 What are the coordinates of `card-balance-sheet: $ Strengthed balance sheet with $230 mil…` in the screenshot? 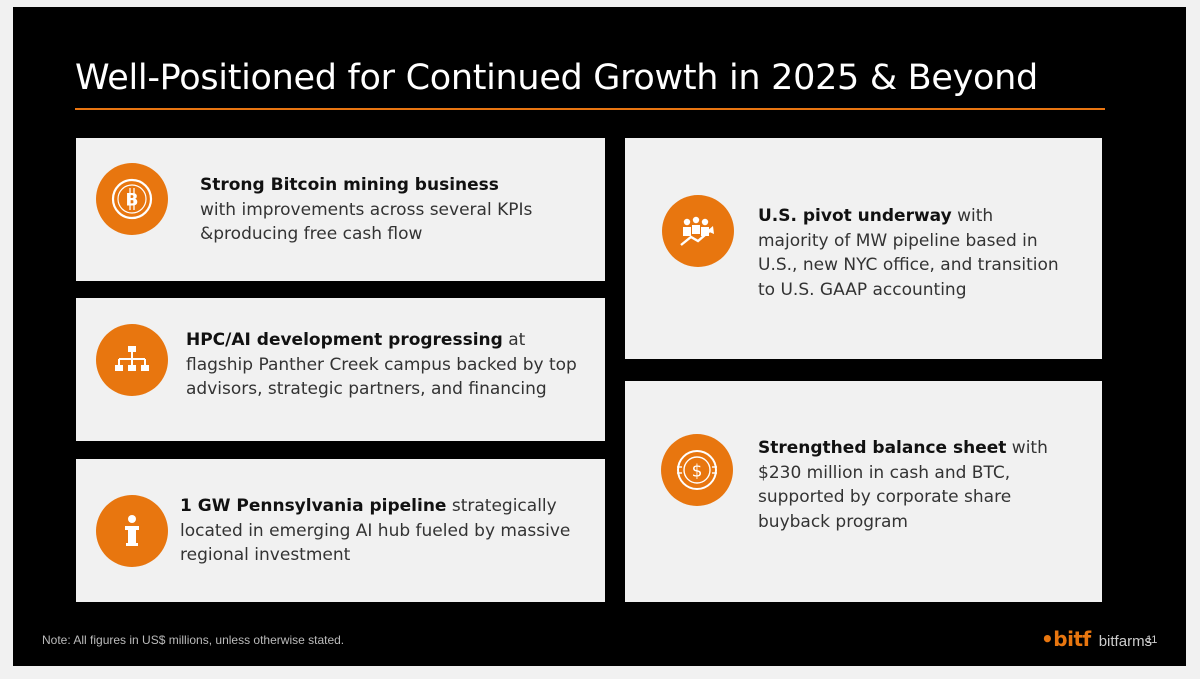 It's located at (863, 491).